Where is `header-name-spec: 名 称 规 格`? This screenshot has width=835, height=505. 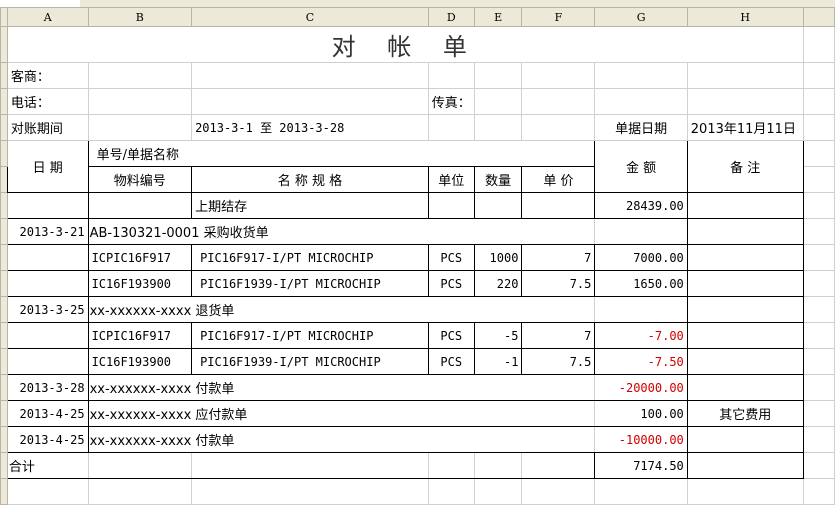
header-name-spec: 名 称 规 格 is located at coordinates (310, 179).